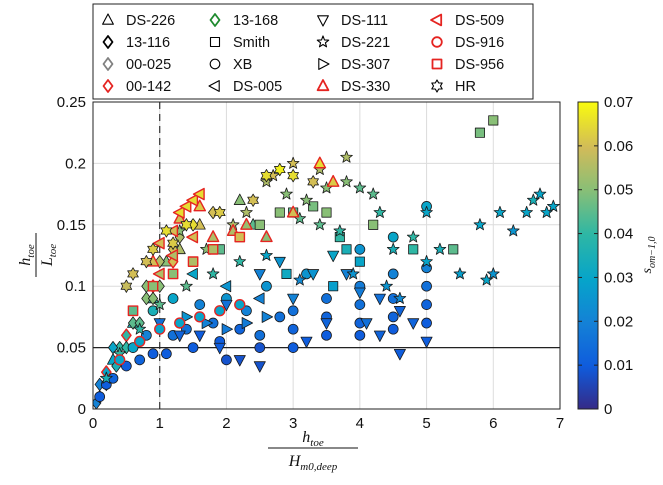 The width and height of the screenshot is (663, 485). Describe the element at coordinates (148, 87) in the screenshot. I see `legend-entry-label: 00-142` at that location.